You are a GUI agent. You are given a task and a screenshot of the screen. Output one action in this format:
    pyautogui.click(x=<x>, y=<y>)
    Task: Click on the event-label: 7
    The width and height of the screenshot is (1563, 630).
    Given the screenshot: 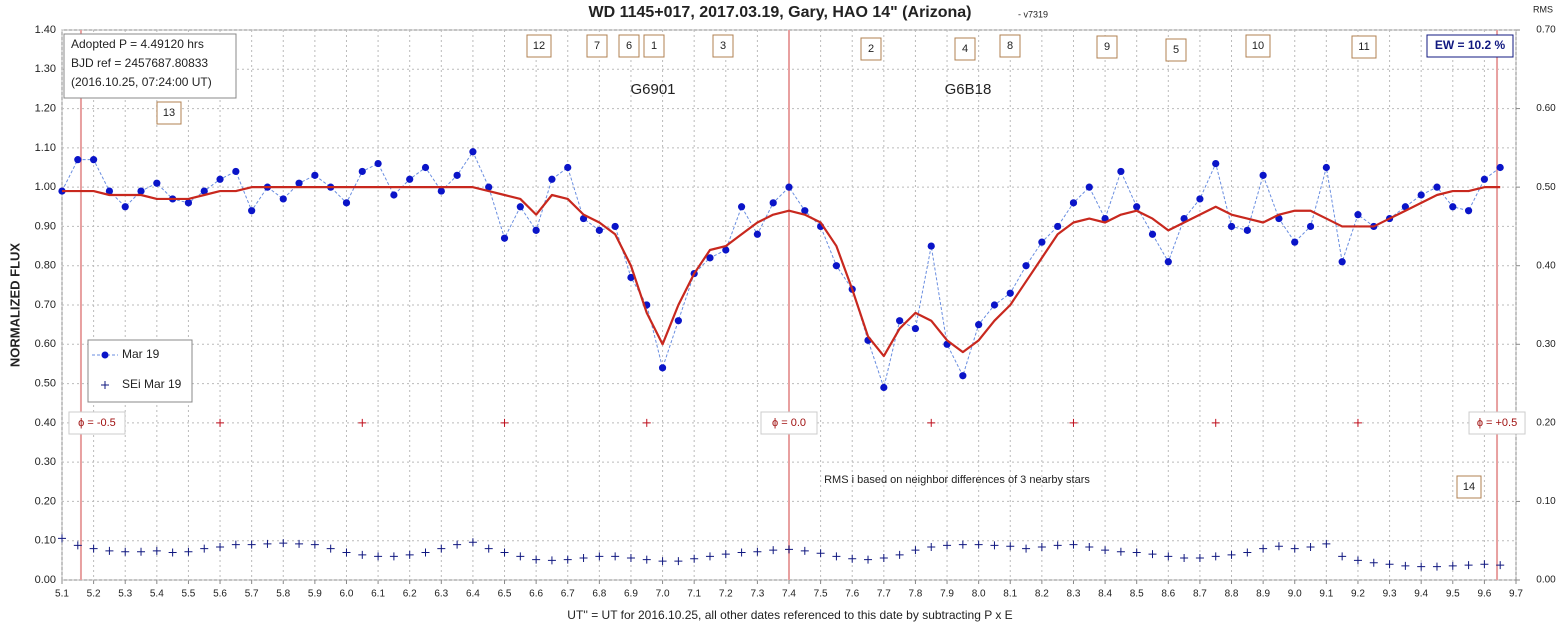 What is the action you would take?
    pyautogui.click(x=597, y=46)
    